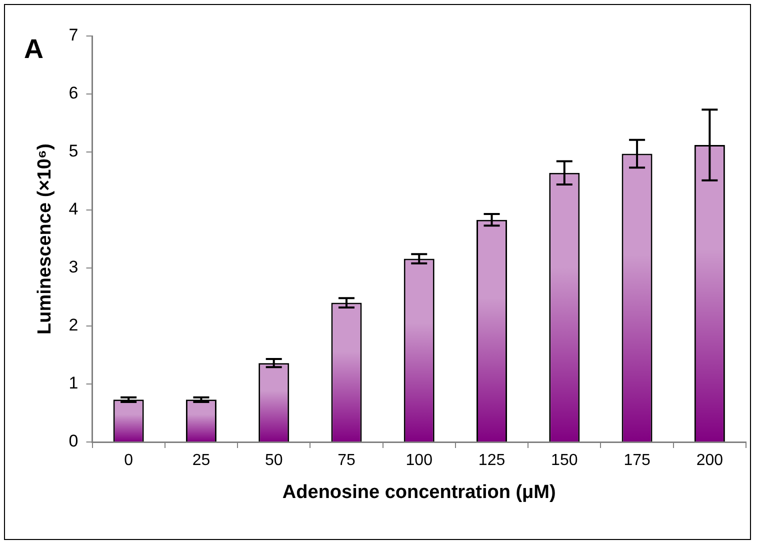 The image size is (758, 548). Describe the element at coordinates (73, 267) in the screenshot. I see `y-tick-label: 3` at that location.